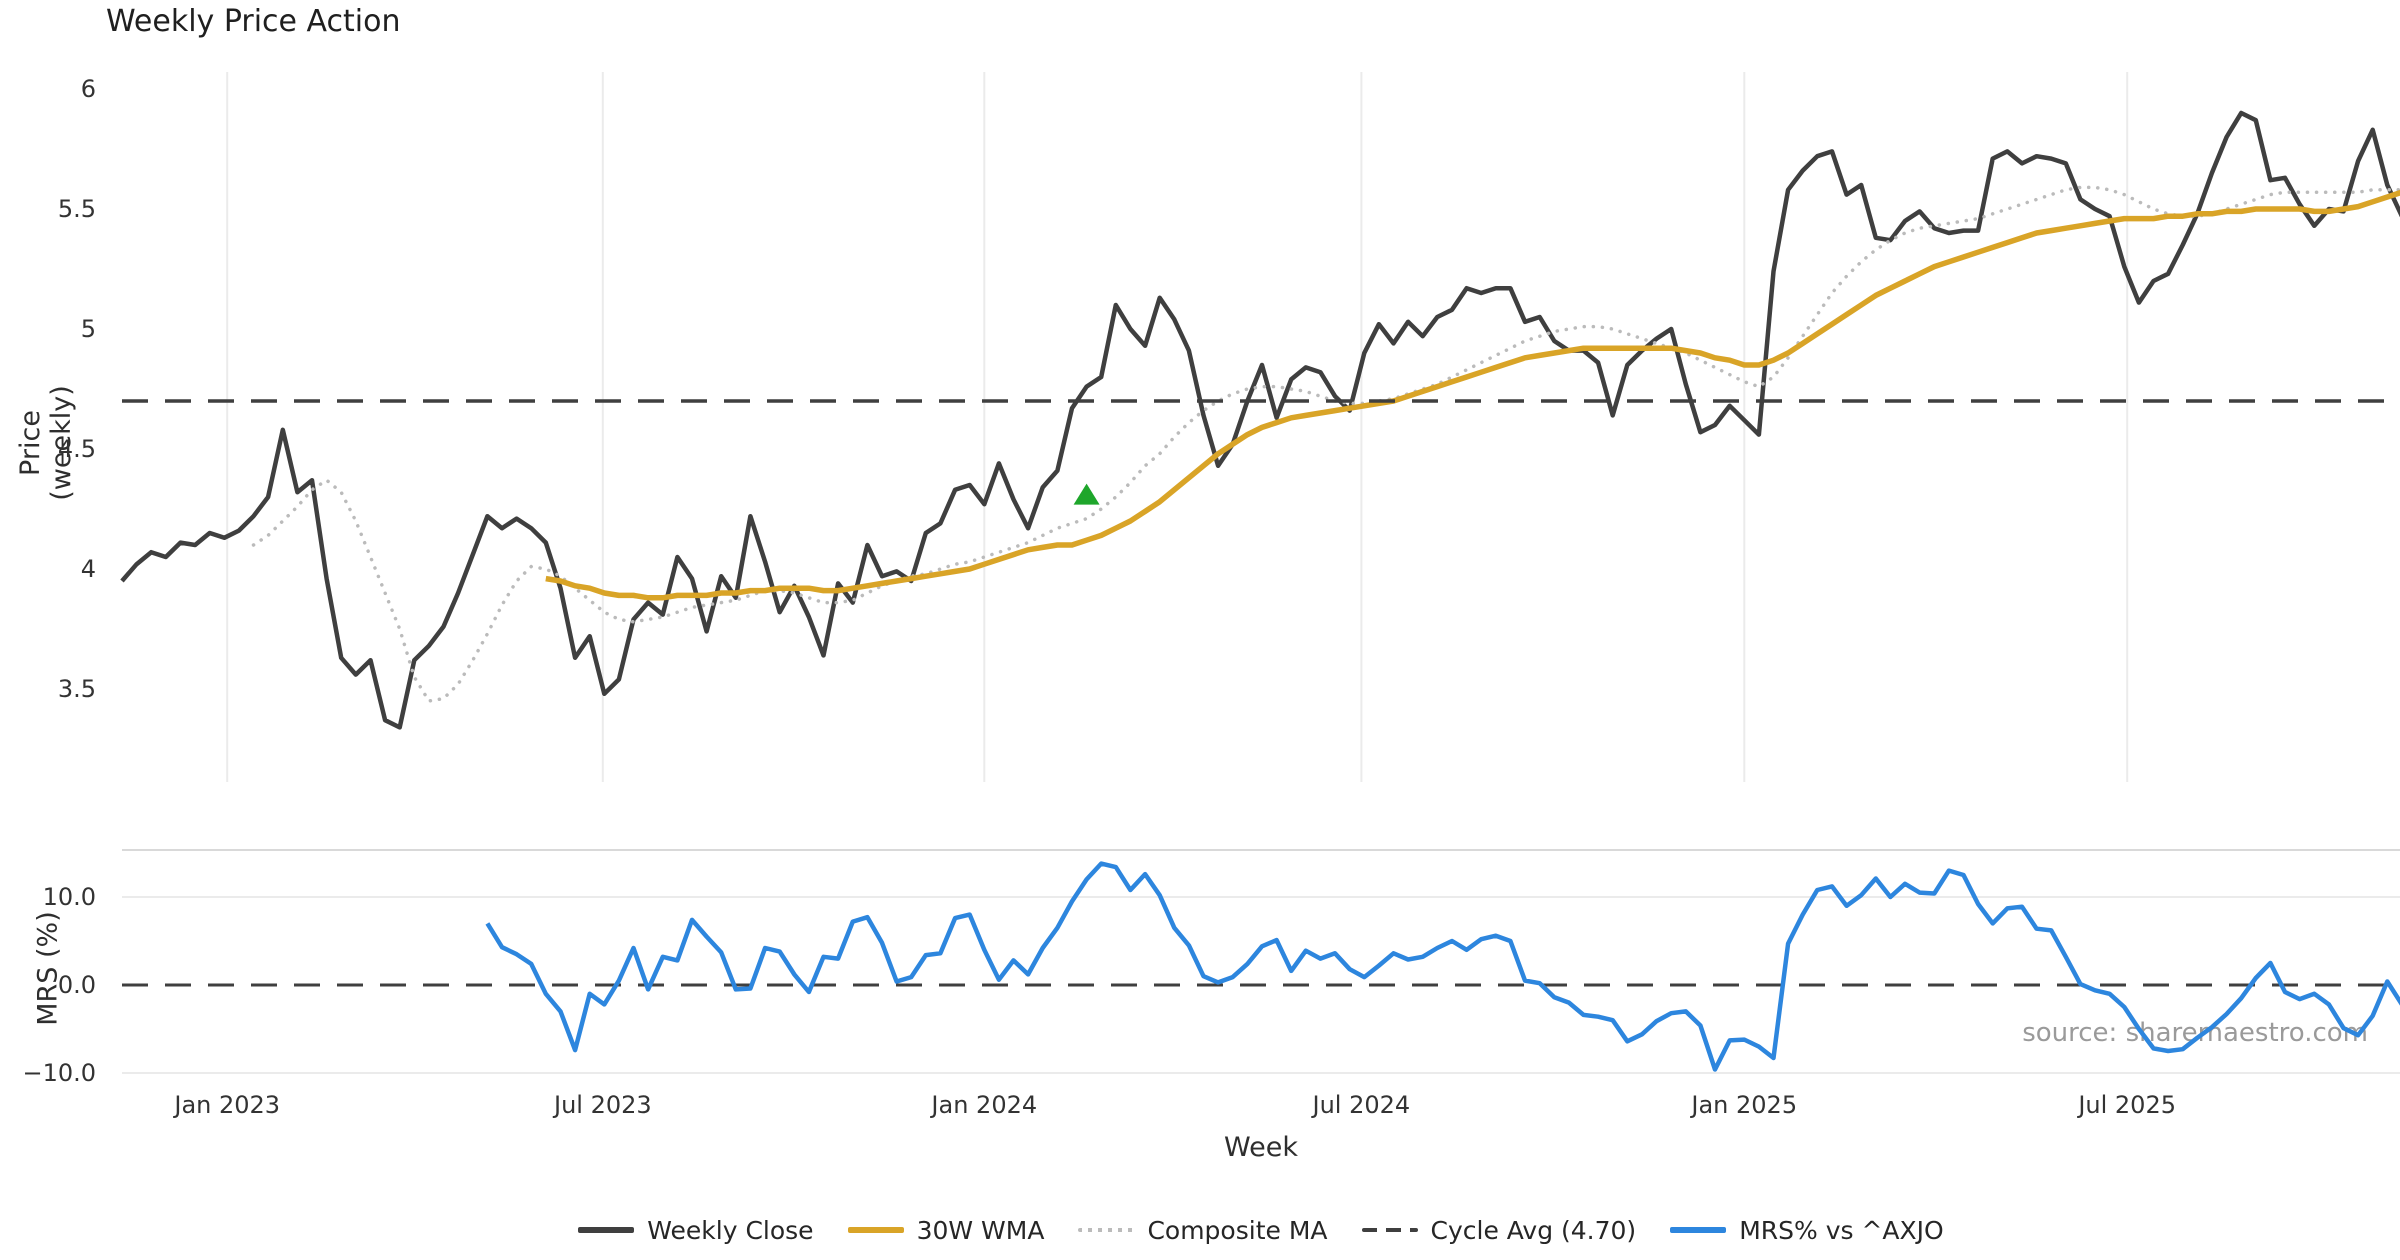 The image size is (2400, 1260). Describe the element at coordinates (1106, 1230) in the screenshot. I see `legend-swatch-dotted` at that location.